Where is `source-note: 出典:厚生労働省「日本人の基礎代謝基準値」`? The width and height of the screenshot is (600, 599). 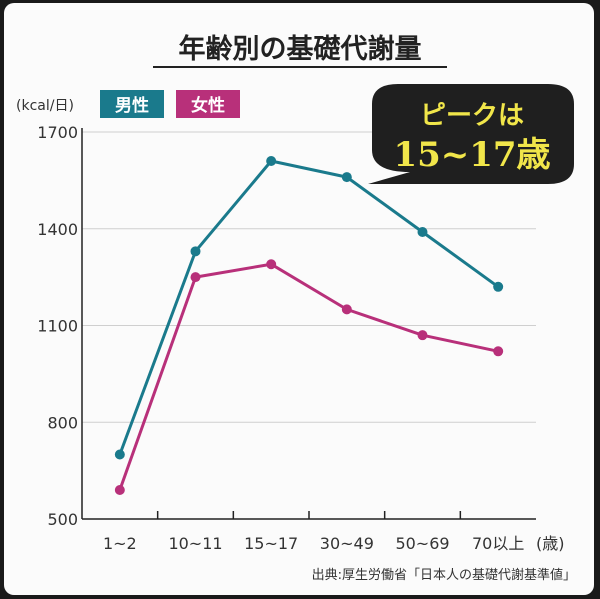 source-note: 出典:厚生労働省「日本人の基礎代謝基準値」 is located at coordinates (444, 575).